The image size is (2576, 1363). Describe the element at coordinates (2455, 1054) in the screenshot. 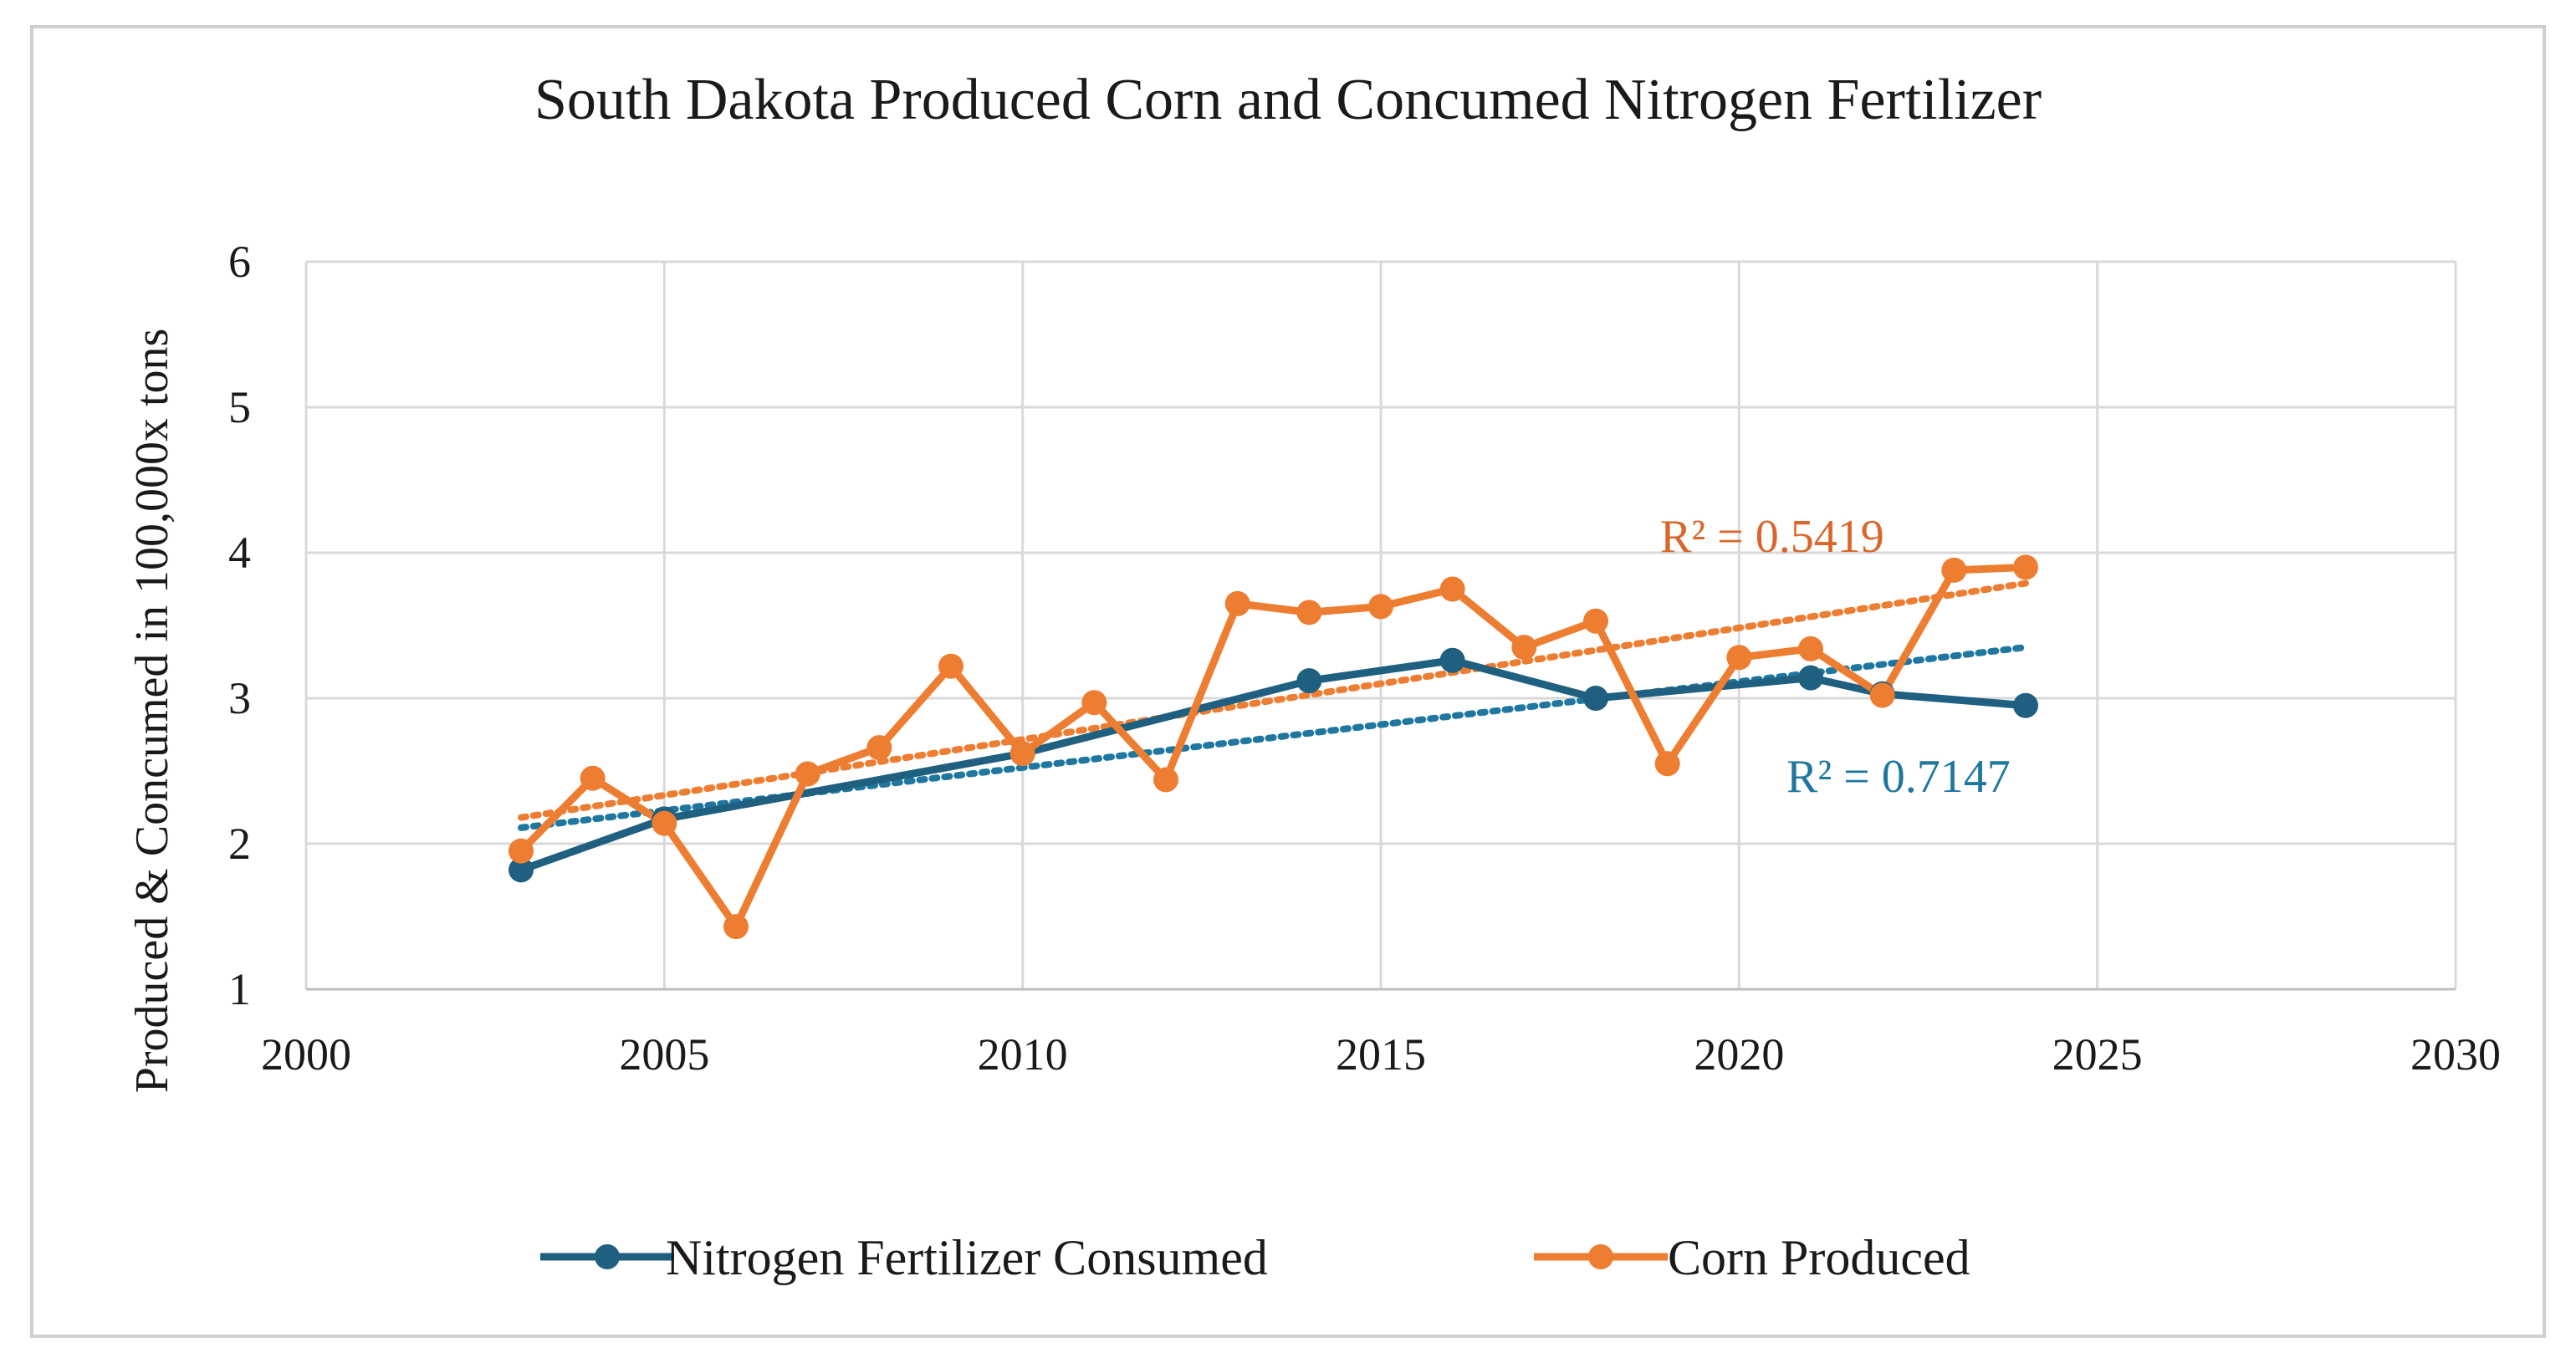

I see `x-tick-label: 2030` at that location.